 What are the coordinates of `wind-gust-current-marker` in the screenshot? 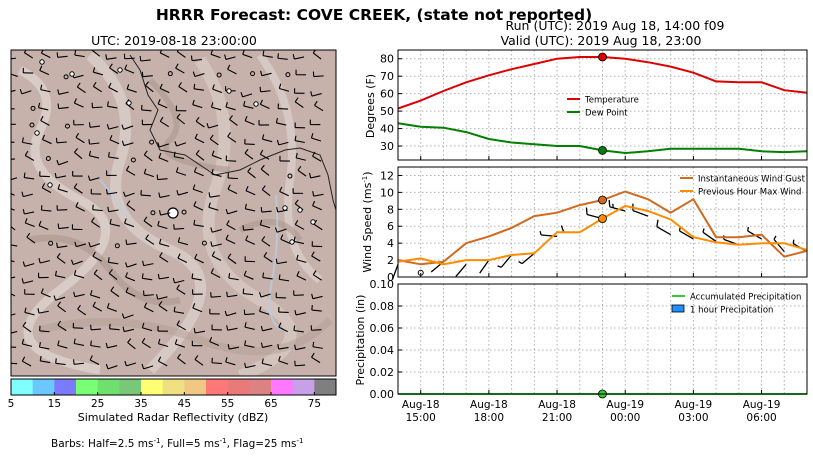 It's located at (603, 200).